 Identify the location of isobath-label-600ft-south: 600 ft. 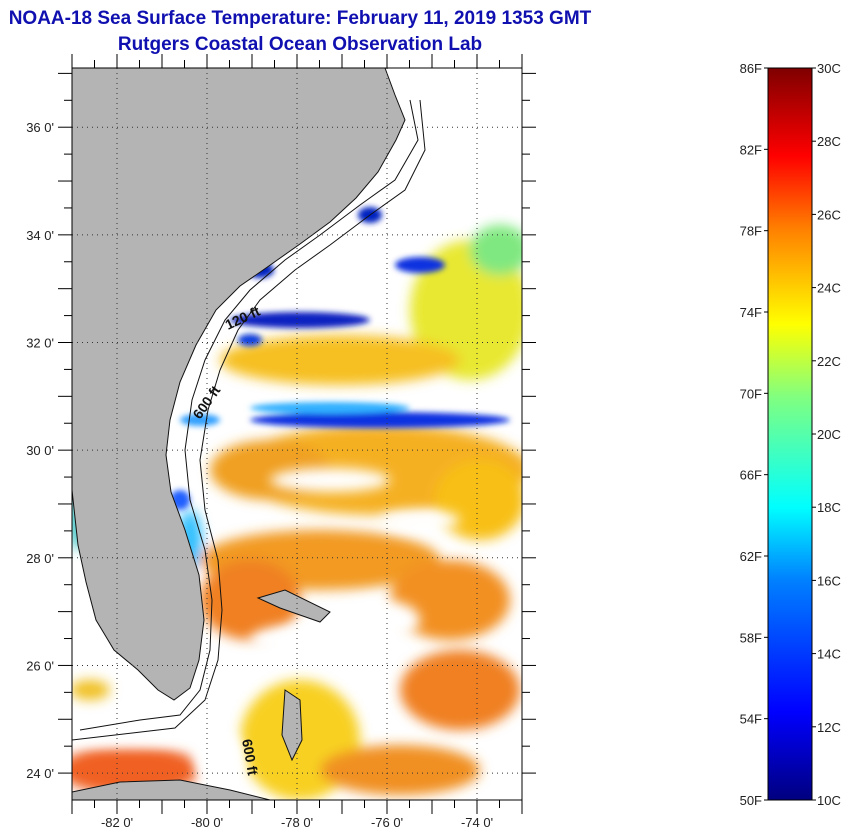
(250, 757).